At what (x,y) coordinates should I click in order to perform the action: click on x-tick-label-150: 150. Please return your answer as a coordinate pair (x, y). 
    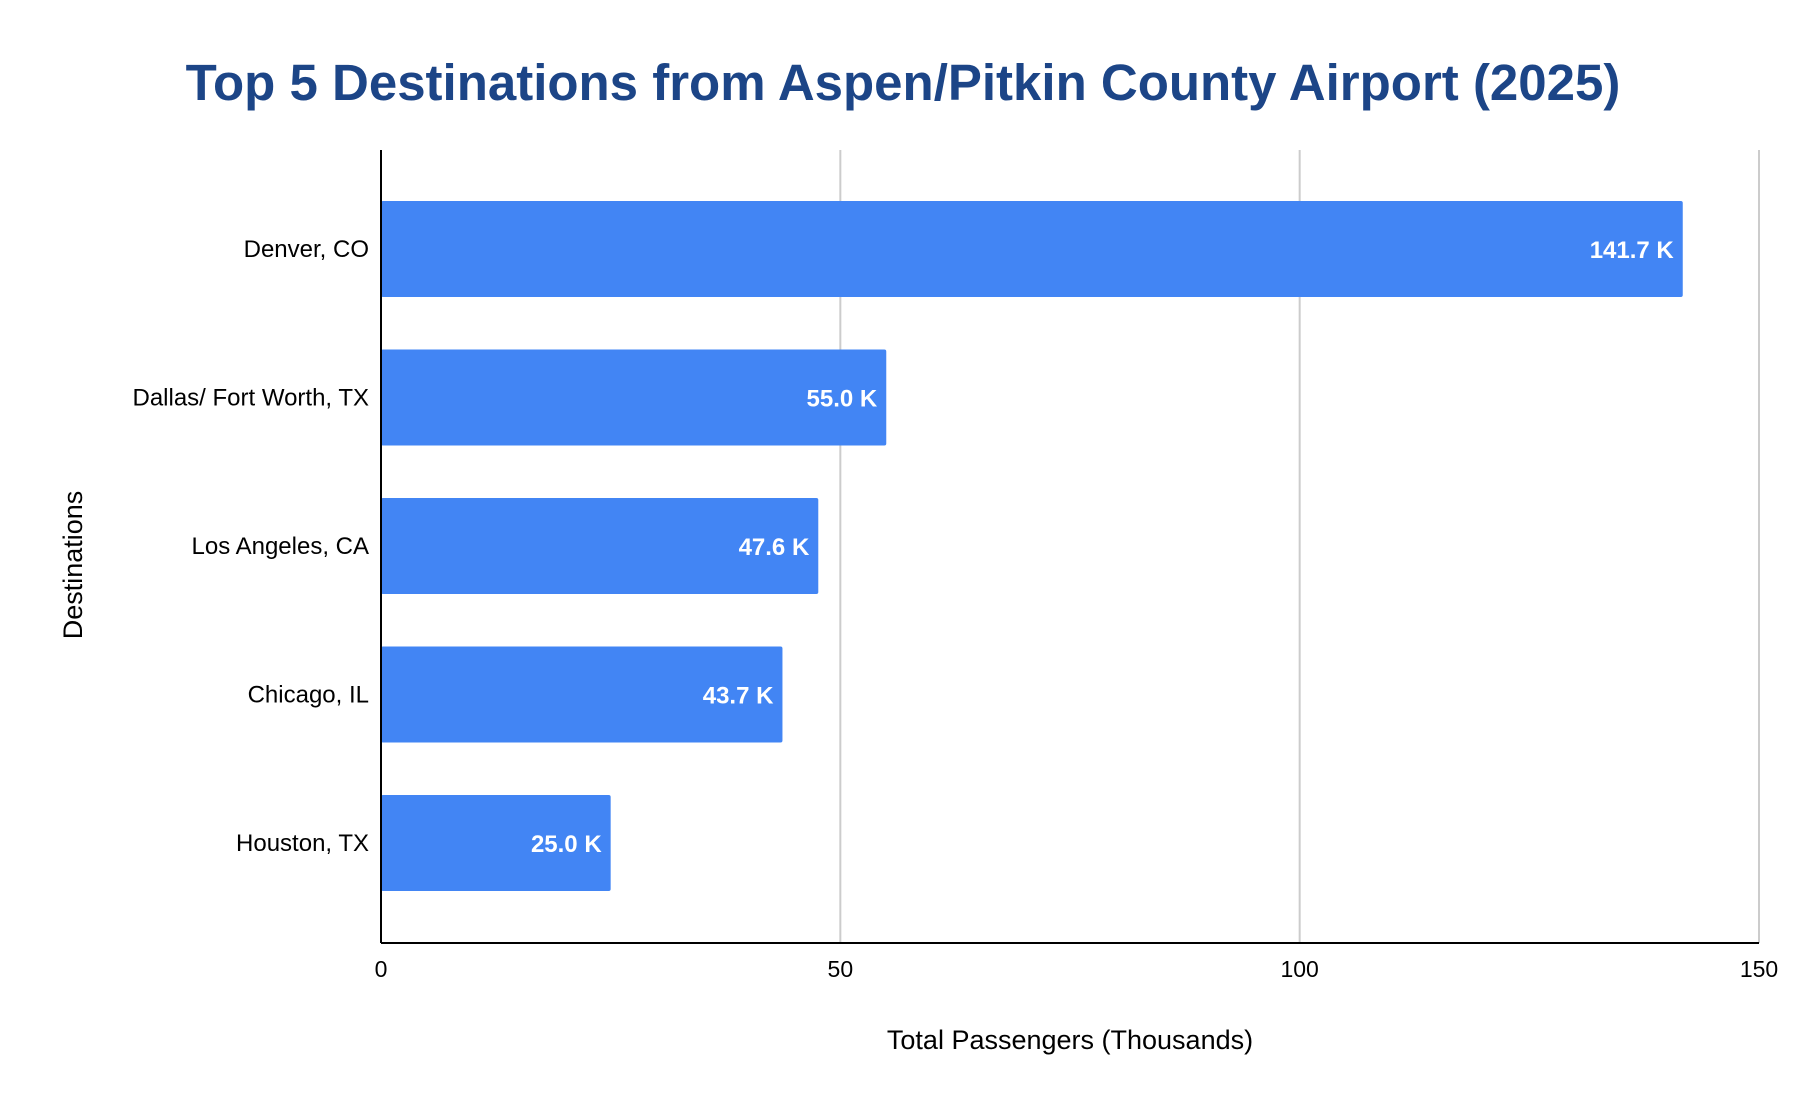
    Looking at the image, I should click on (1759, 969).